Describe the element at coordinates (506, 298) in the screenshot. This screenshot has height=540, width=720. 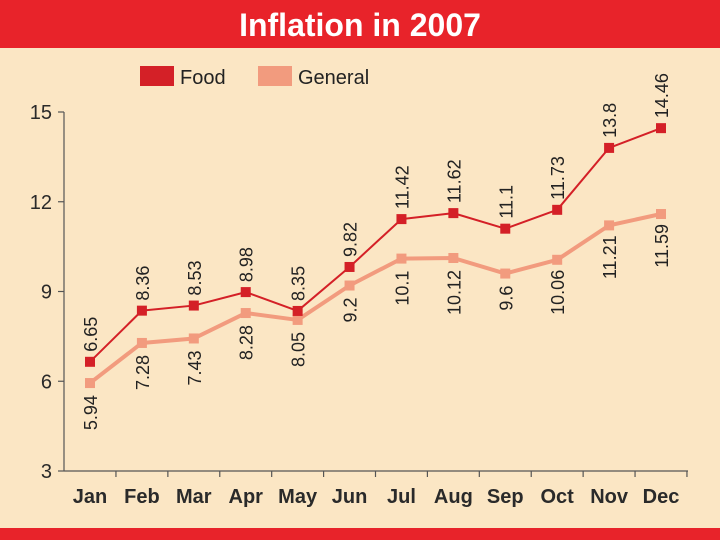
I see `data-label-general: 9.6` at that location.